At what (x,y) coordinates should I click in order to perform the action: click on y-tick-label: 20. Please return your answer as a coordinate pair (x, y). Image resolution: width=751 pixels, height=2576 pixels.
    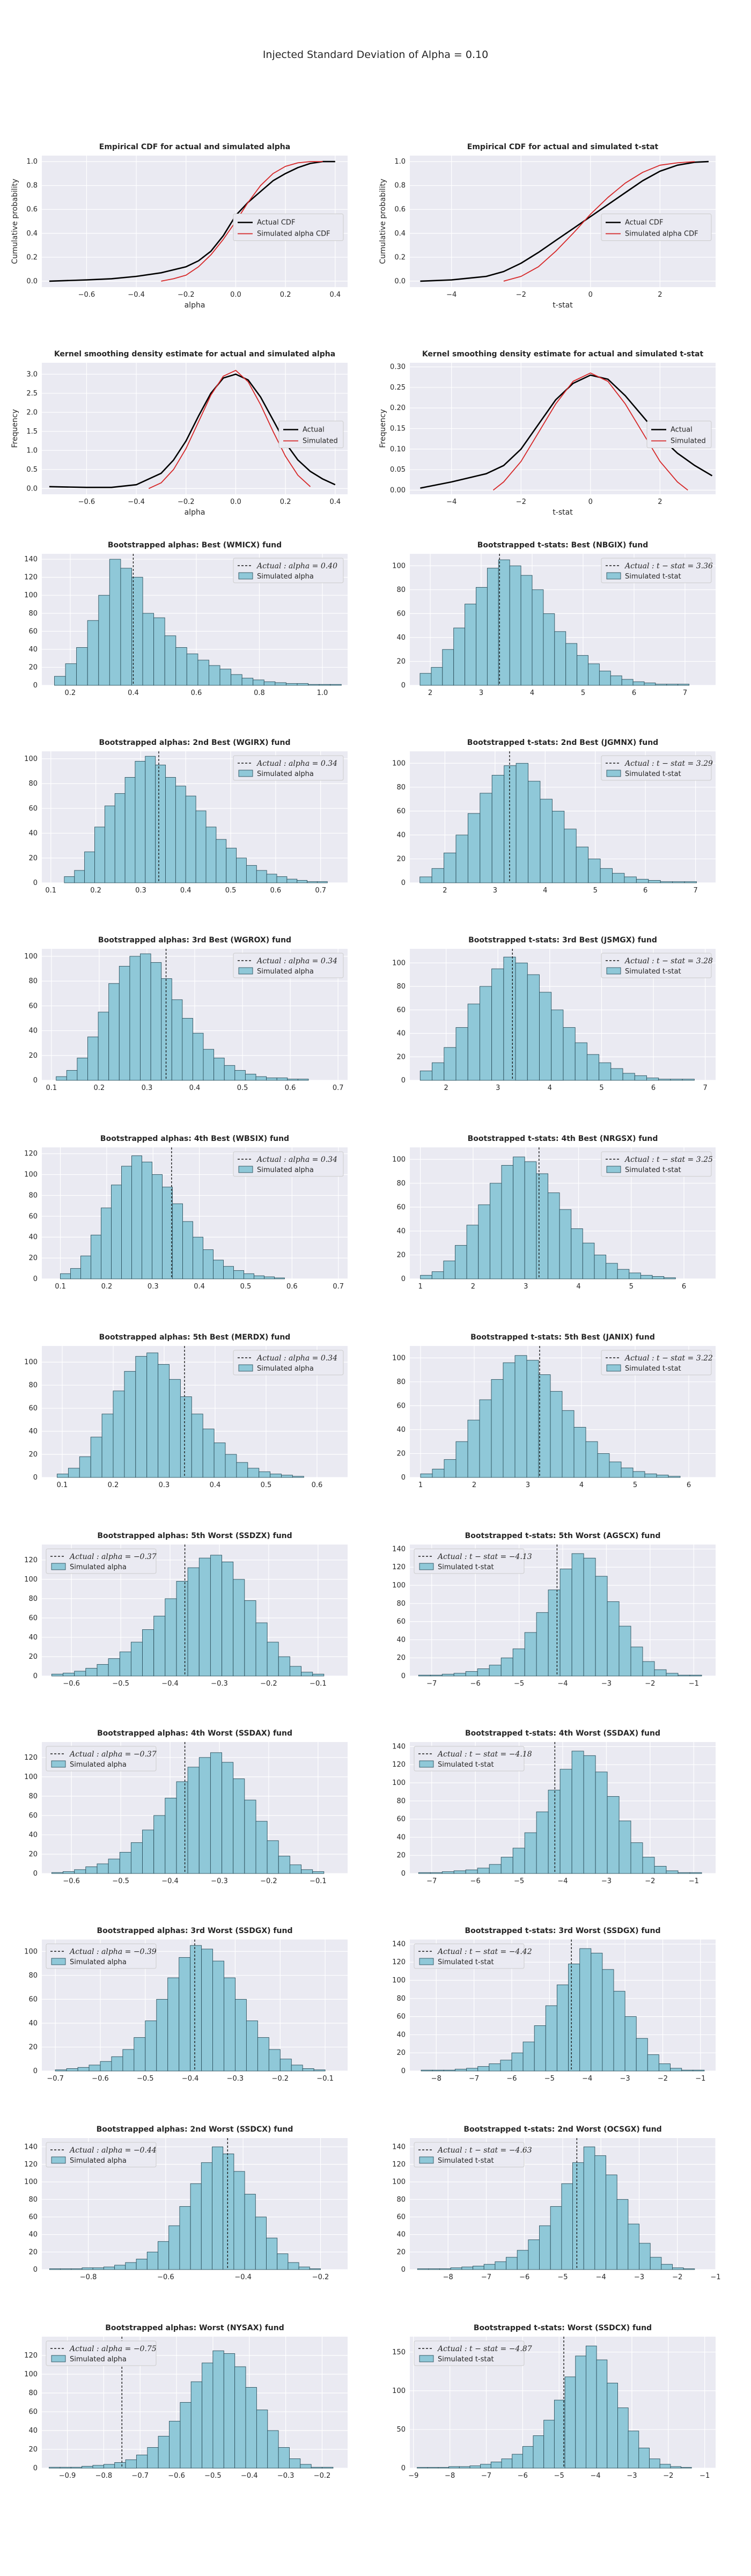
    Looking at the image, I should click on (401, 1658).